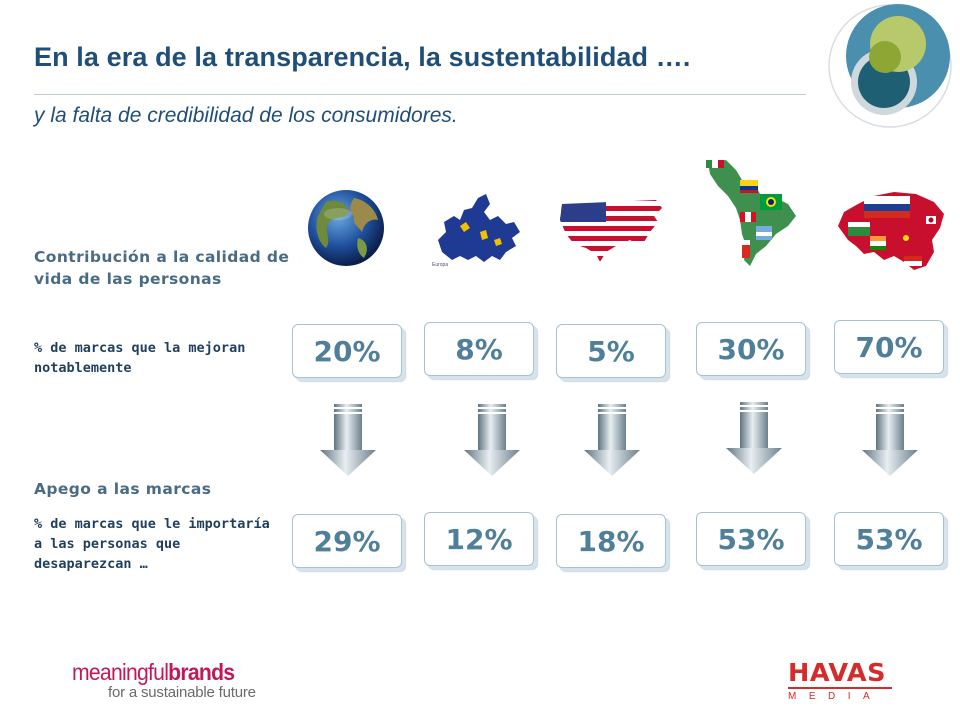  What do you see at coordinates (611, 541) in the screenshot?
I see `attachment-percentage-box: 18%` at bounding box center [611, 541].